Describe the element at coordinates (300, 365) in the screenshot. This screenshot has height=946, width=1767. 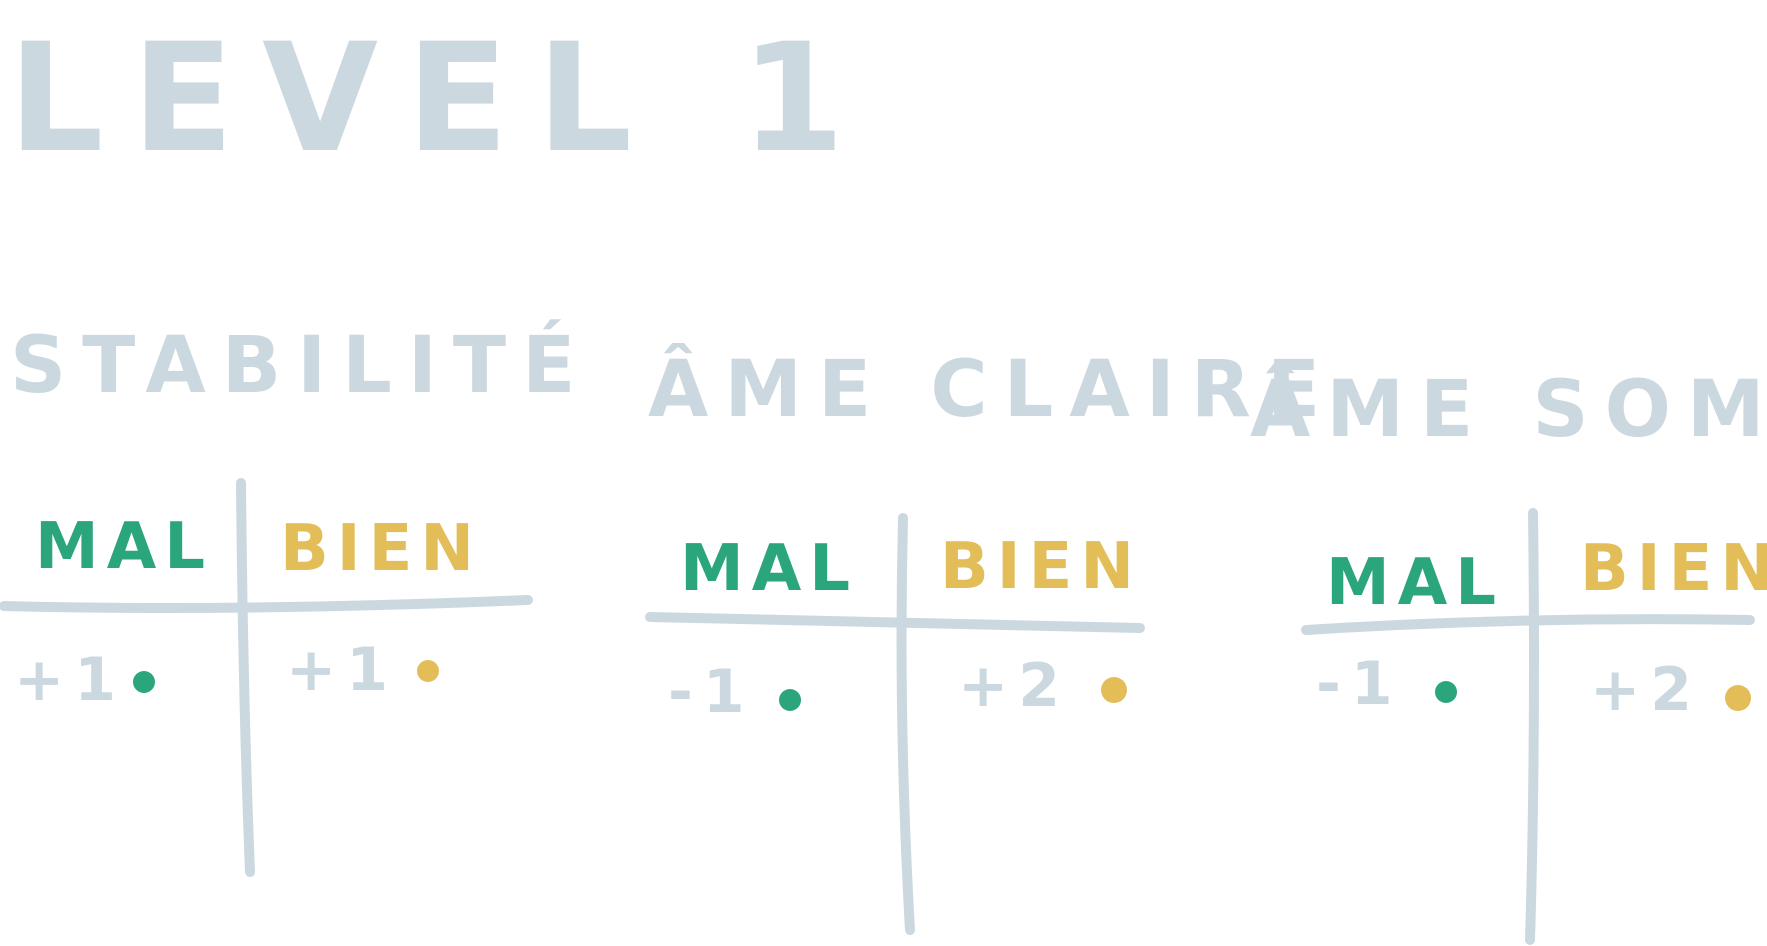
I see `category-label-stabilite: STABILITÉ` at that location.